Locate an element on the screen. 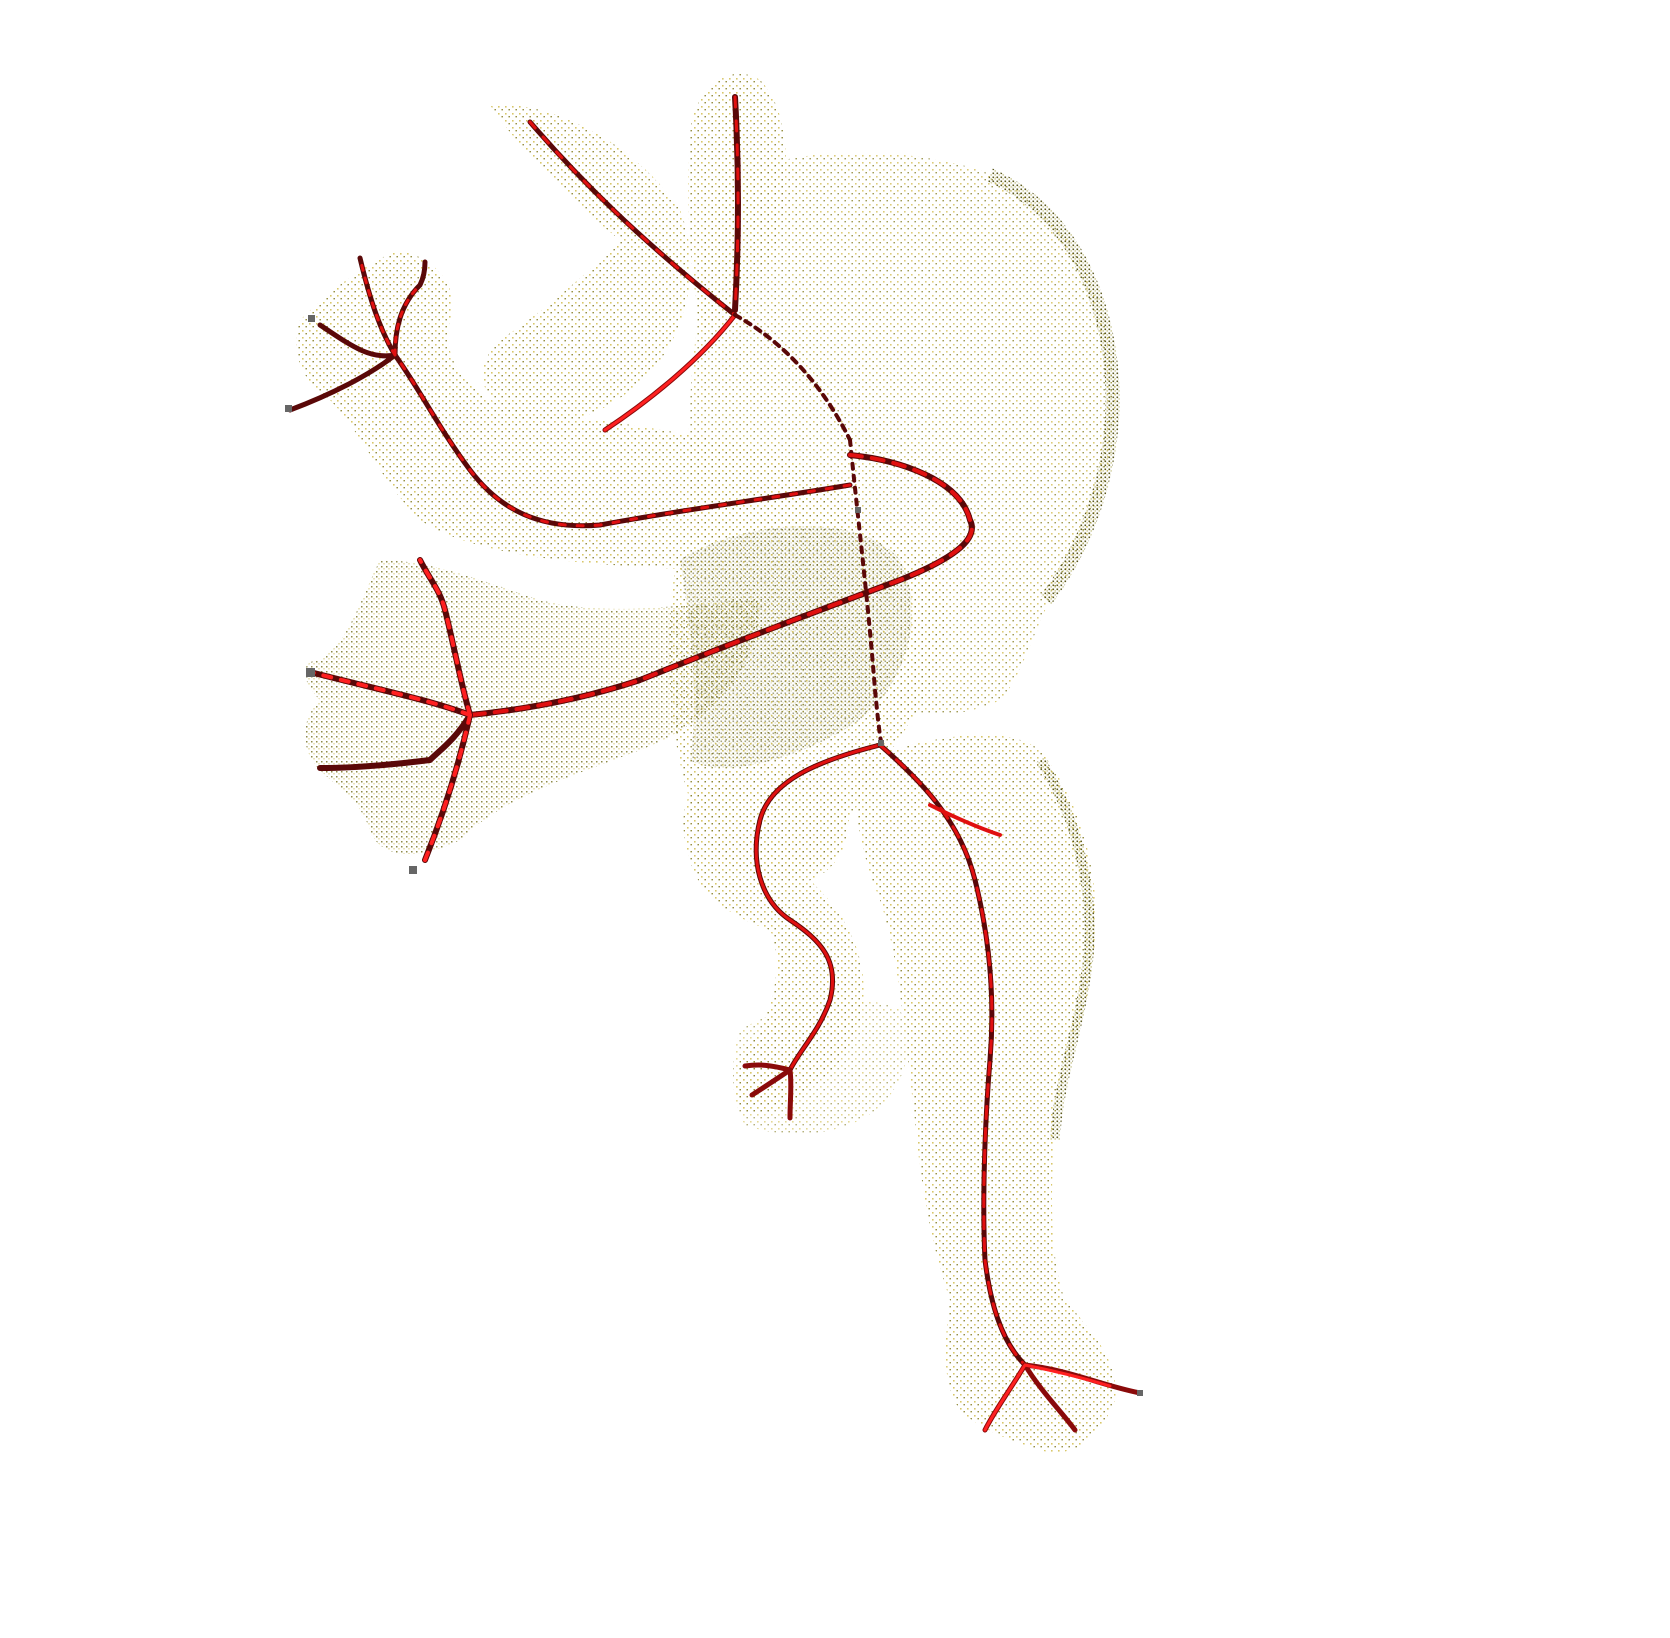 This screenshot has width=1670, height=1638. skeleton-spine-neck is located at coordinates (792, 377).